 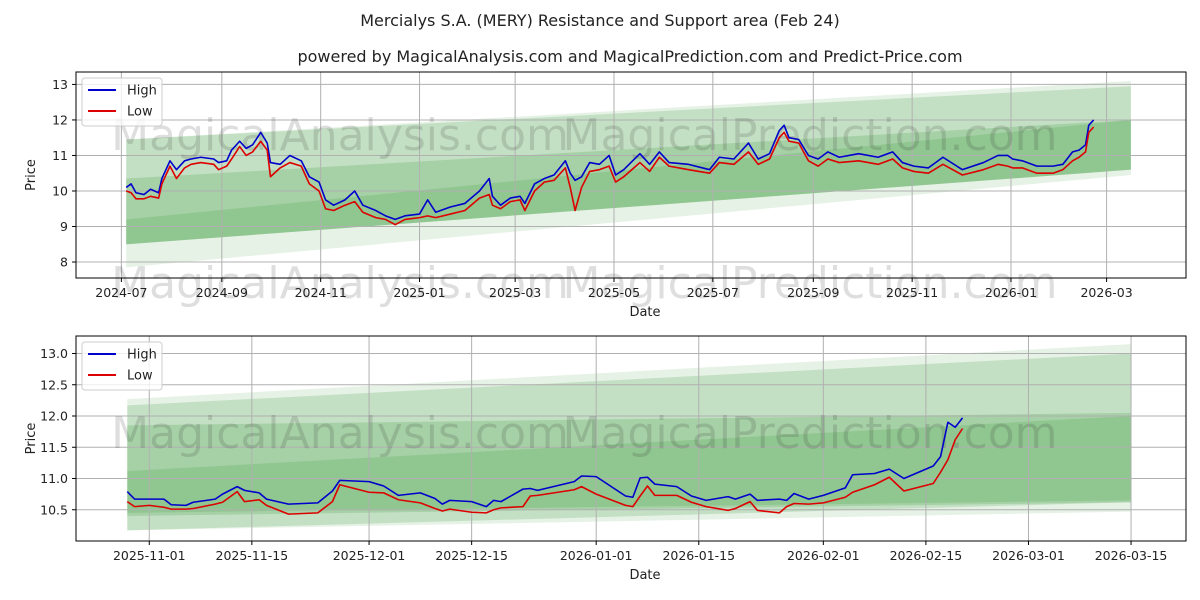 What do you see at coordinates (54, 416) in the screenshot?
I see `y-tick-label: 12.0` at bounding box center [54, 416].